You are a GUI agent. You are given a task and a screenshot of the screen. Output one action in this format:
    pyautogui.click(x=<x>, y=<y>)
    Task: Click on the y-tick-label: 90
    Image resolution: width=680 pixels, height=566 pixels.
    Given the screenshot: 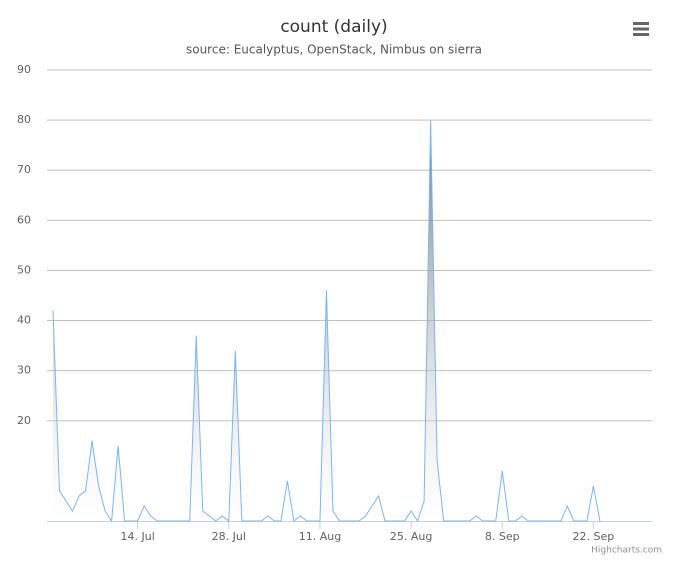 What is the action you would take?
    pyautogui.click(x=24, y=69)
    